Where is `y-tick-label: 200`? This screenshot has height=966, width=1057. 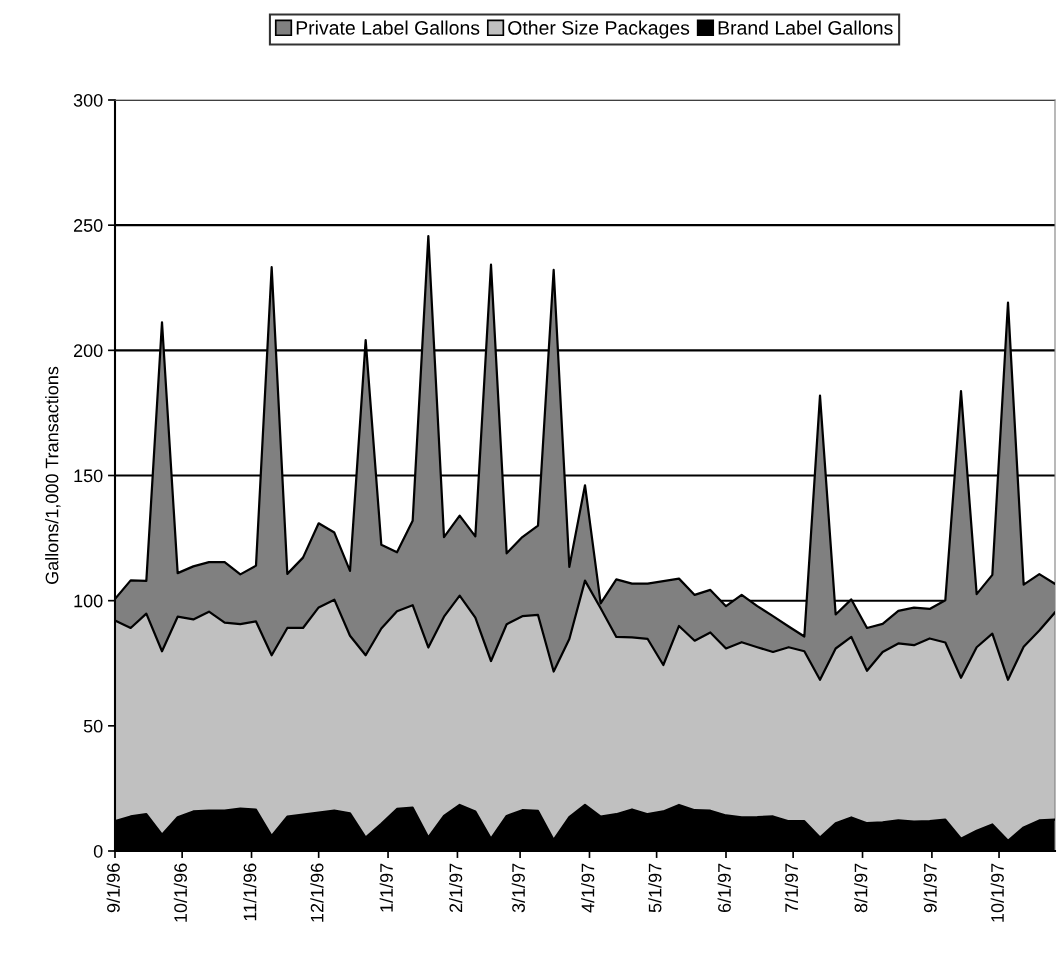
y-tick-label: 200 is located at coordinates (88, 351).